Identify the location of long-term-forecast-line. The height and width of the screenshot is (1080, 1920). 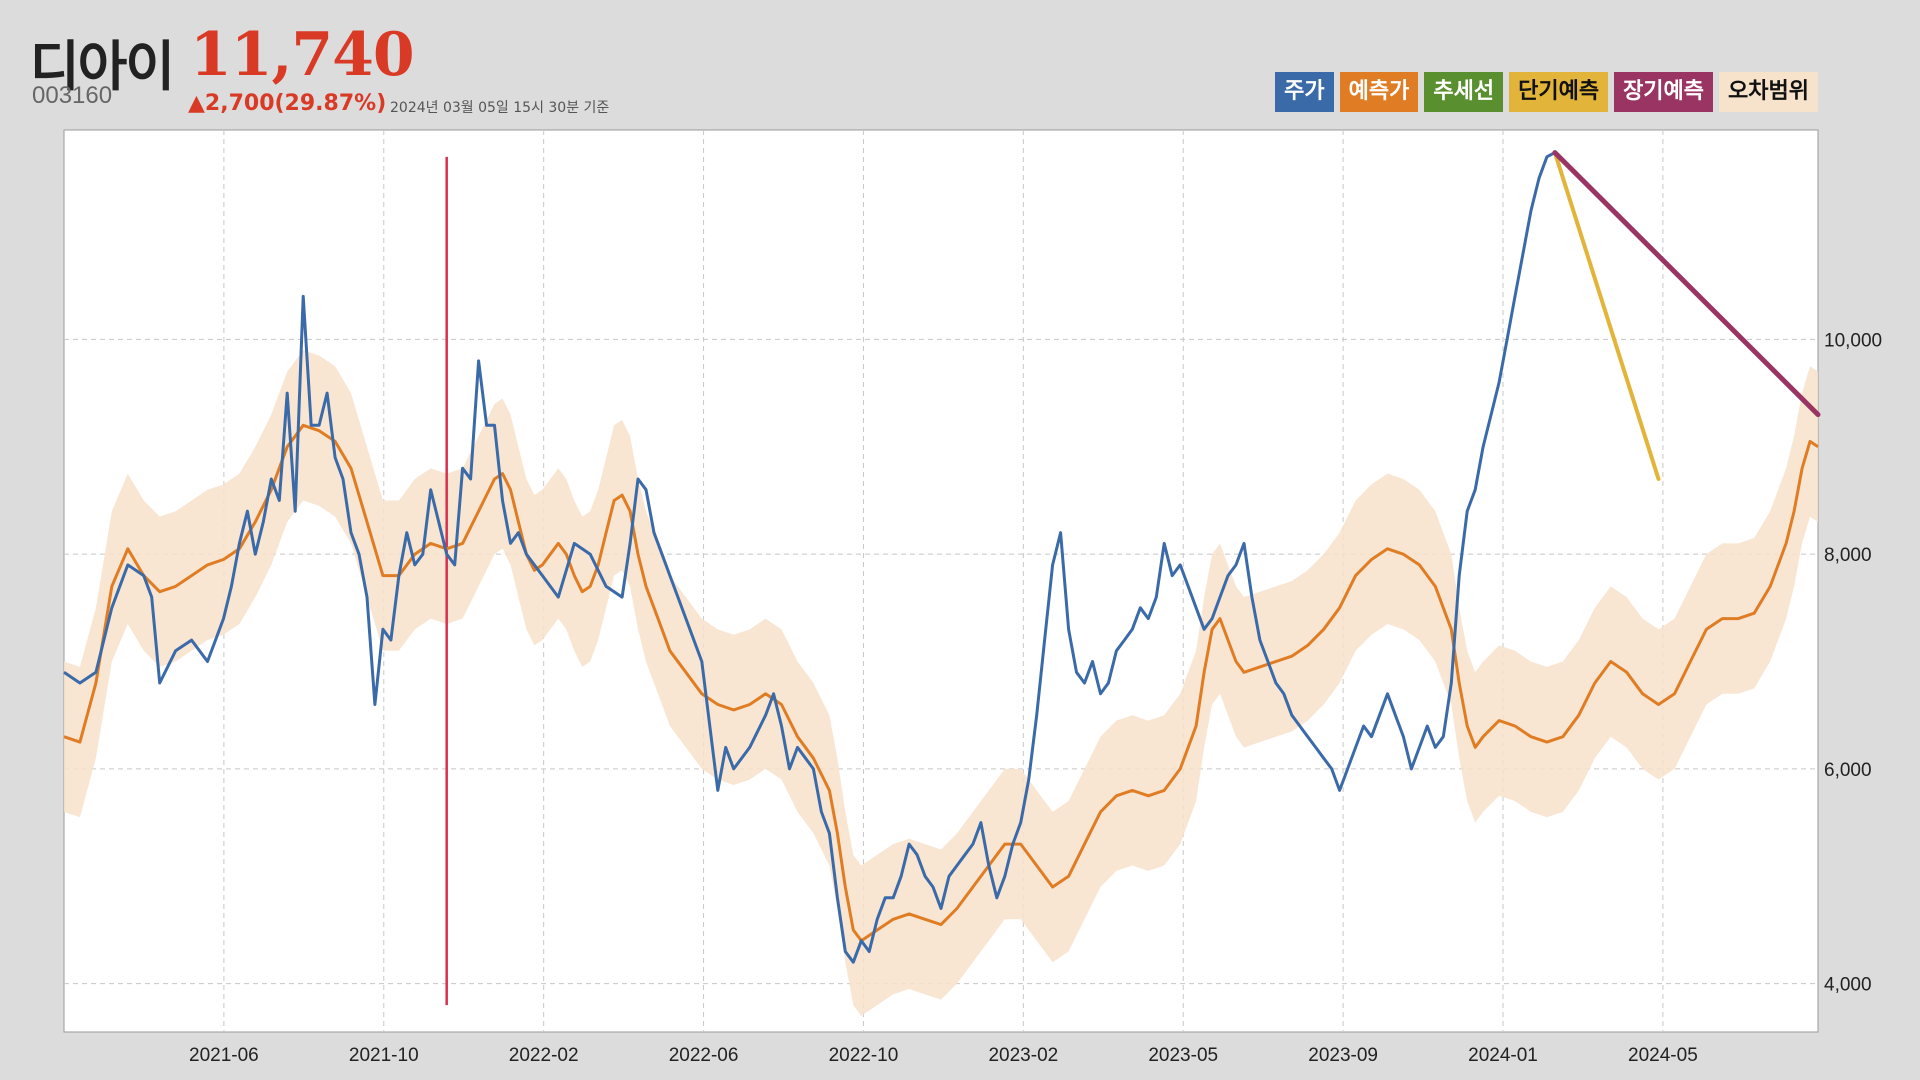
(1686, 284).